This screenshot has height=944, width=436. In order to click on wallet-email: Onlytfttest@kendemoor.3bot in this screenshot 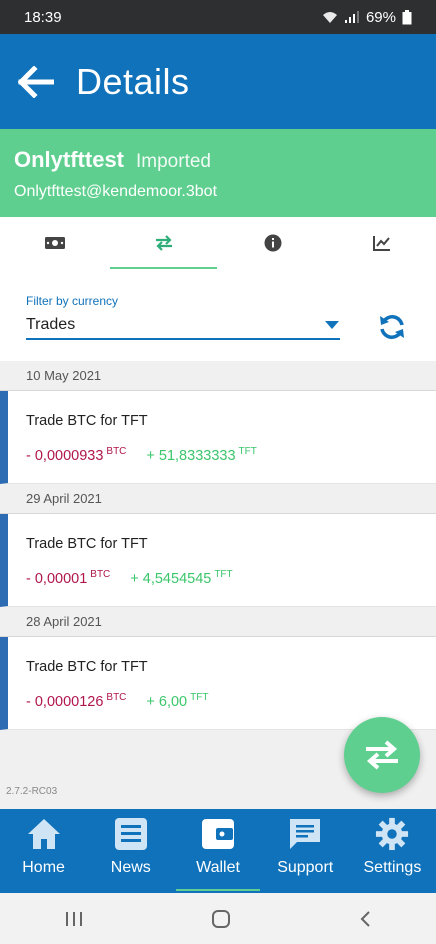, I will do `click(116, 191)`.